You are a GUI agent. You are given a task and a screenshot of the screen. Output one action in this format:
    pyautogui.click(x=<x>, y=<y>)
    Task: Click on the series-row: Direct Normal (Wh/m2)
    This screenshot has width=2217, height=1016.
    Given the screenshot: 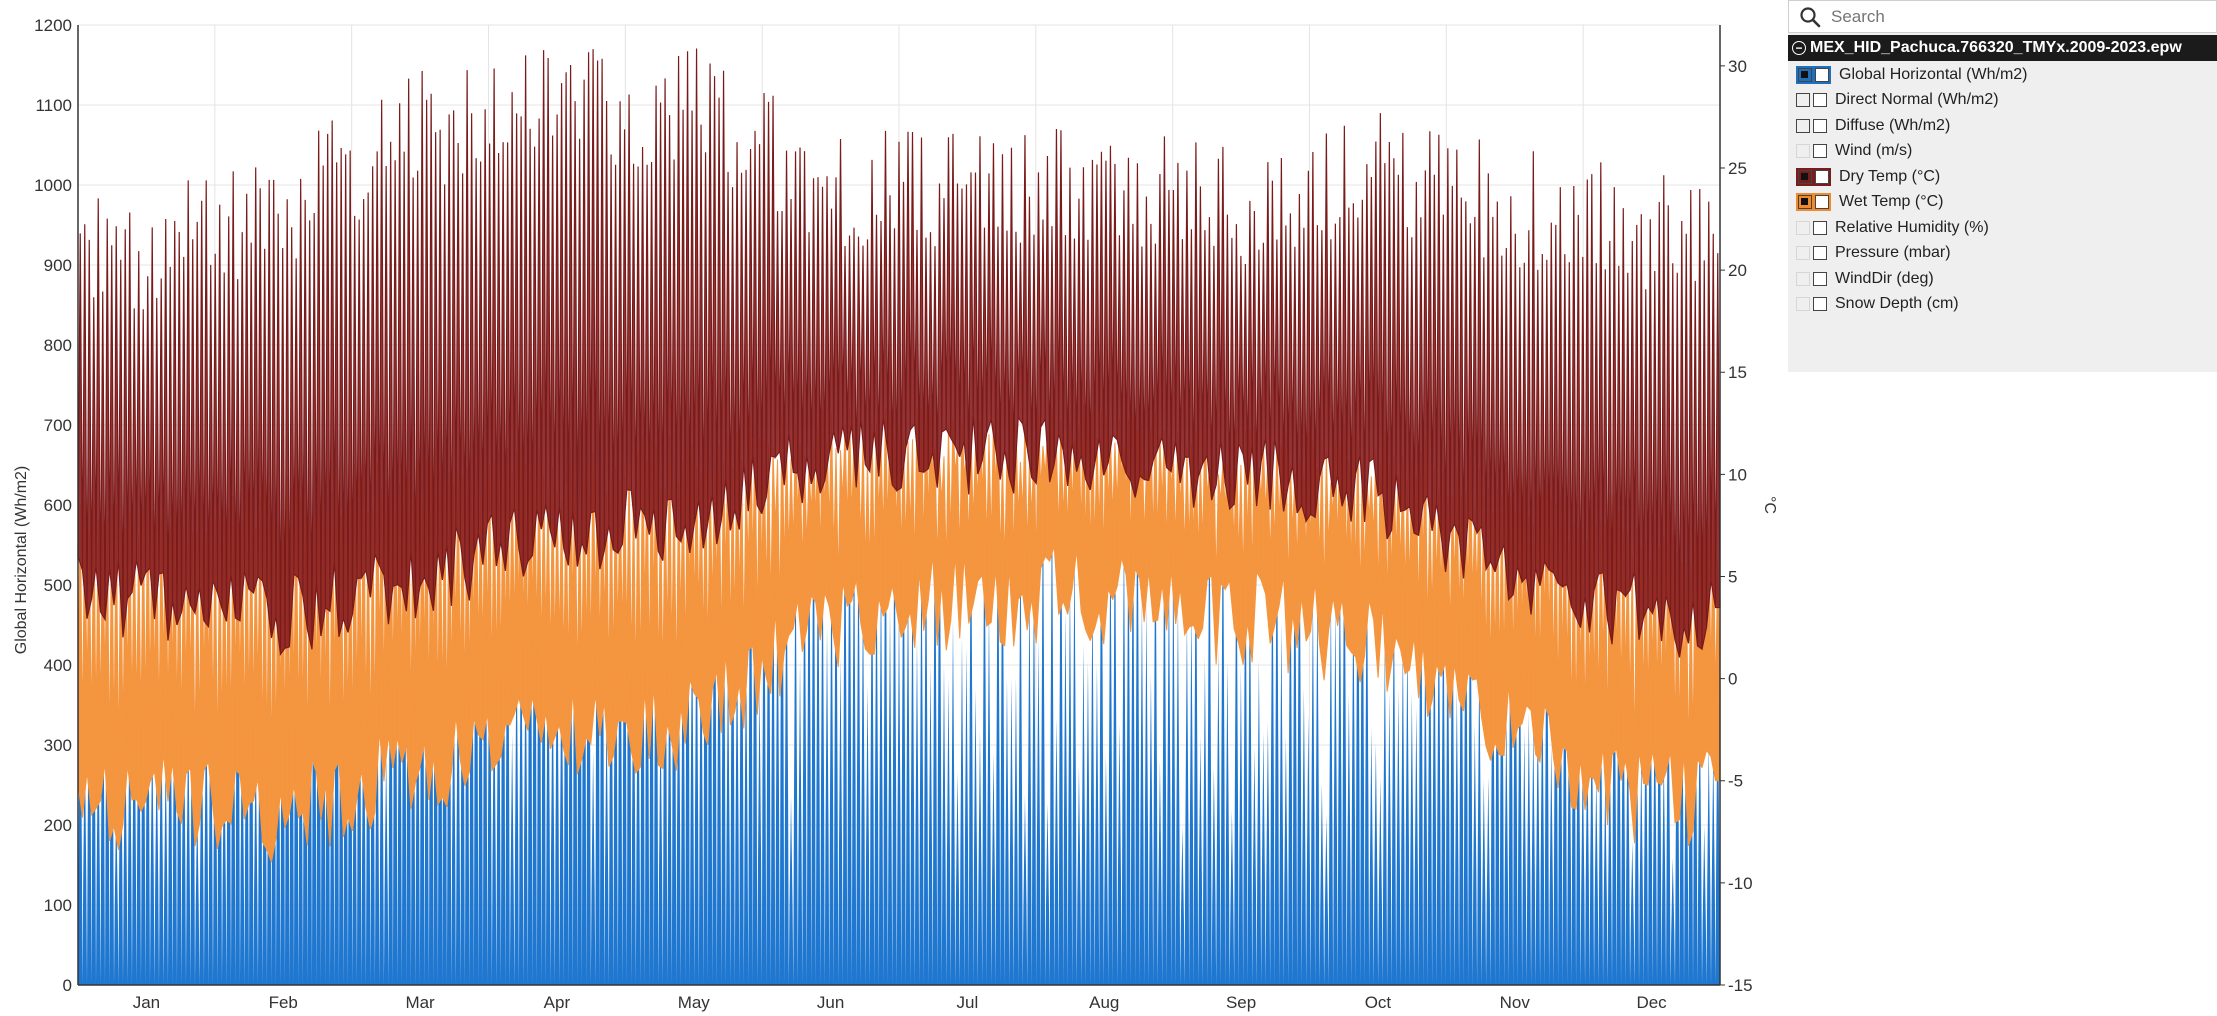 What is the action you would take?
    pyautogui.click(x=1897, y=100)
    